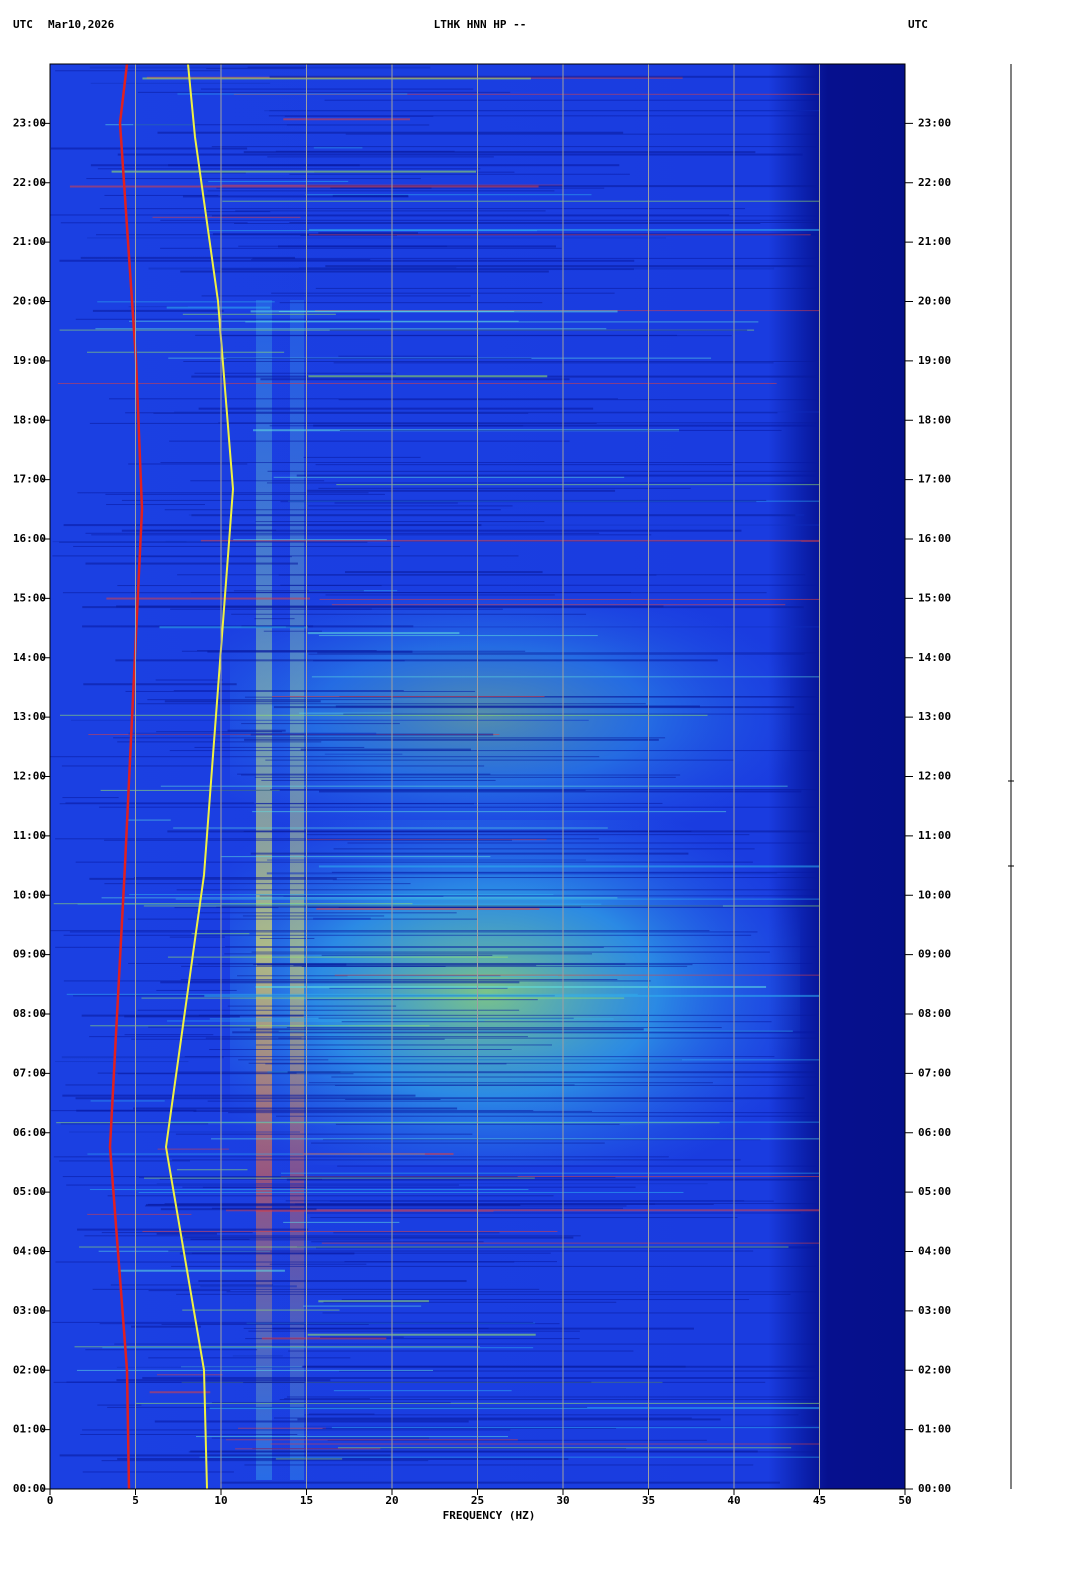 This screenshot has width=1066, height=1584. What do you see at coordinates (29, 419) in the screenshot?
I see `y-tick-label: 18:00` at bounding box center [29, 419].